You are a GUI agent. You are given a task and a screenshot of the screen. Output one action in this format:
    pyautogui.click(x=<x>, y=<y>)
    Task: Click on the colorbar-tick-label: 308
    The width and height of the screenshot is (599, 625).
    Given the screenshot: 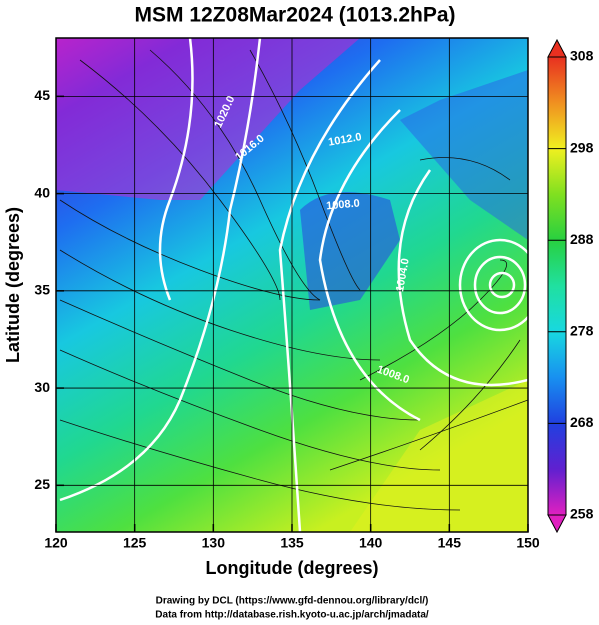 What is the action you would take?
    pyautogui.click(x=582, y=56)
    